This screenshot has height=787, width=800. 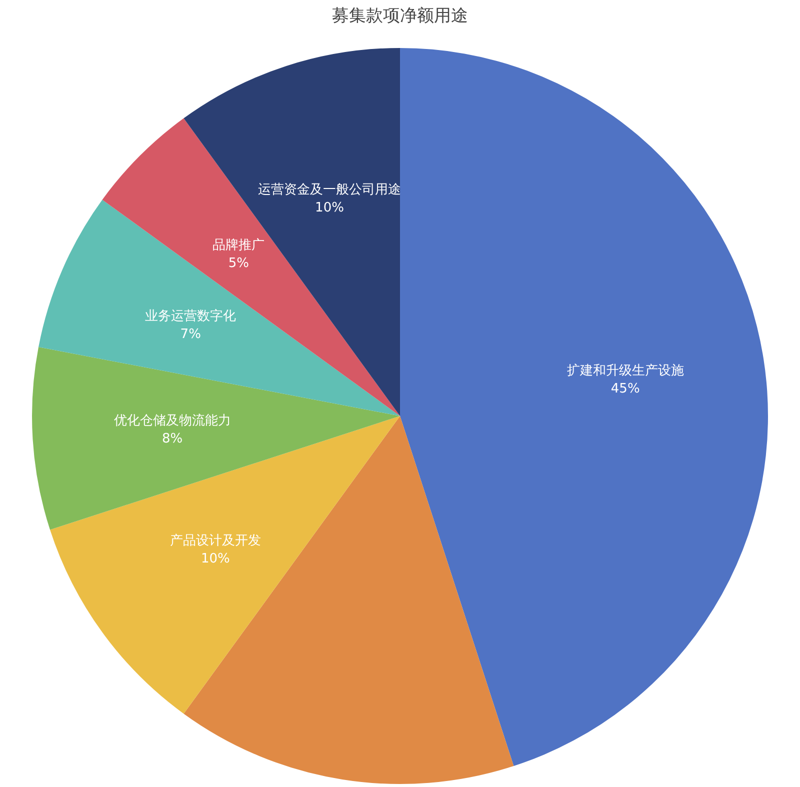 I want to click on data-label: 8%, so click(x=172, y=439).